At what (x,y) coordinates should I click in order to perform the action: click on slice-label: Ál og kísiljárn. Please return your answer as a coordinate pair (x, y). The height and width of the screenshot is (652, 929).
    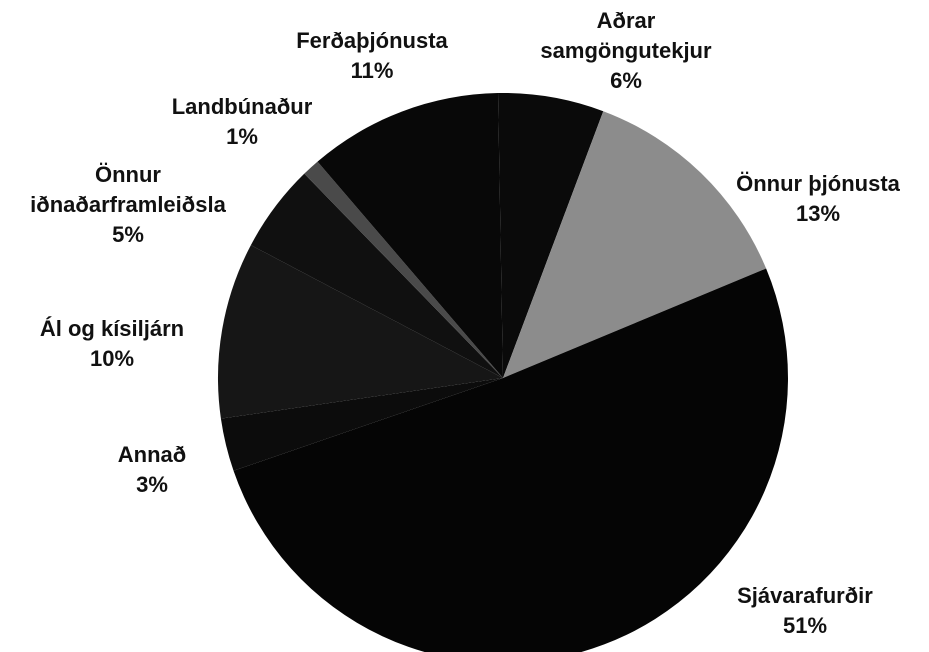
    Looking at the image, I should click on (112, 328).